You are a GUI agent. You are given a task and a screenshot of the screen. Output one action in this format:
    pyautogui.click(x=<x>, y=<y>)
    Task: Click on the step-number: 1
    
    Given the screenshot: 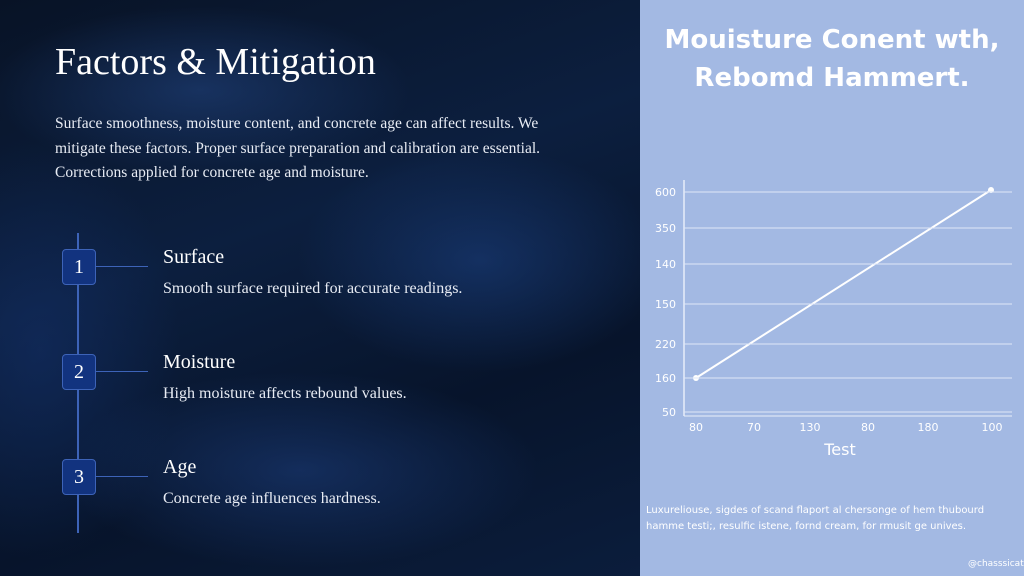 What is the action you would take?
    pyautogui.click(x=79, y=267)
    